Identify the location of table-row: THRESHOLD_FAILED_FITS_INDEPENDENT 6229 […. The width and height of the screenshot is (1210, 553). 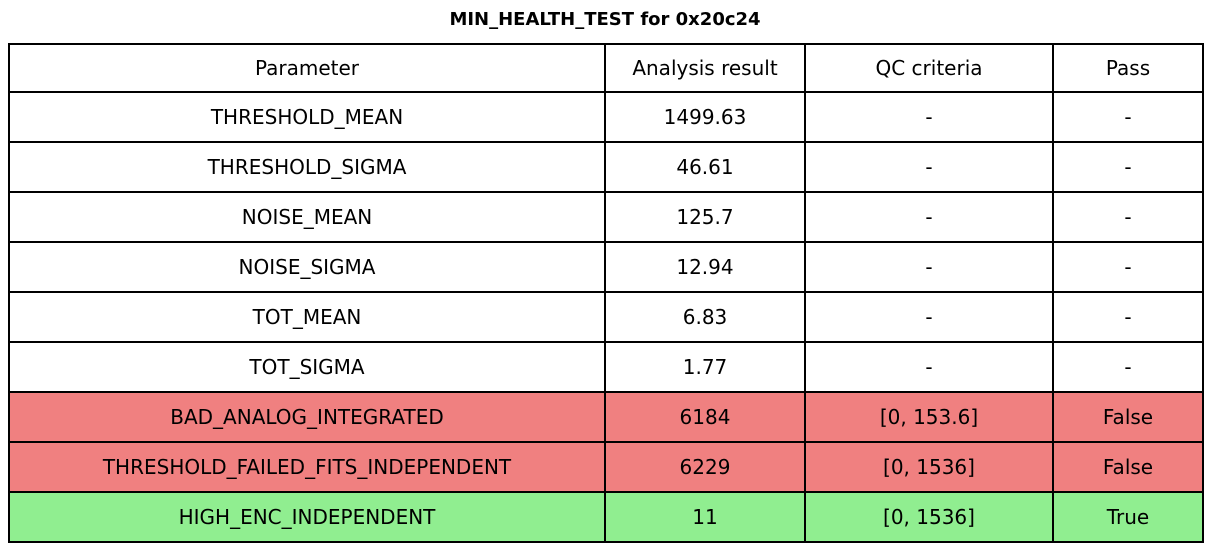
(606, 467).